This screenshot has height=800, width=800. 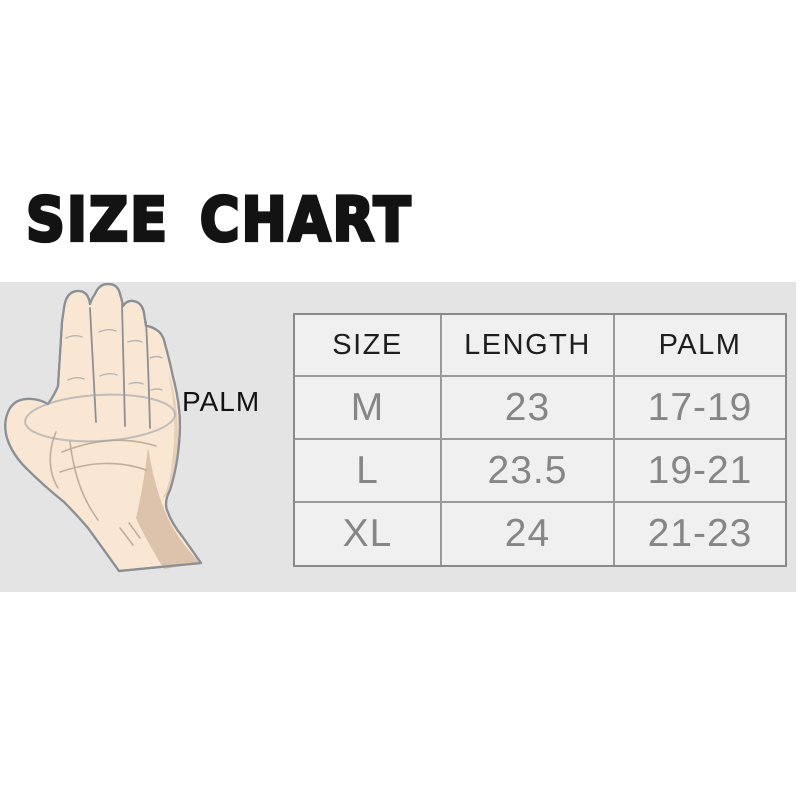 What do you see at coordinates (367, 345) in the screenshot?
I see `col-header-size: SIZE` at bounding box center [367, 345].